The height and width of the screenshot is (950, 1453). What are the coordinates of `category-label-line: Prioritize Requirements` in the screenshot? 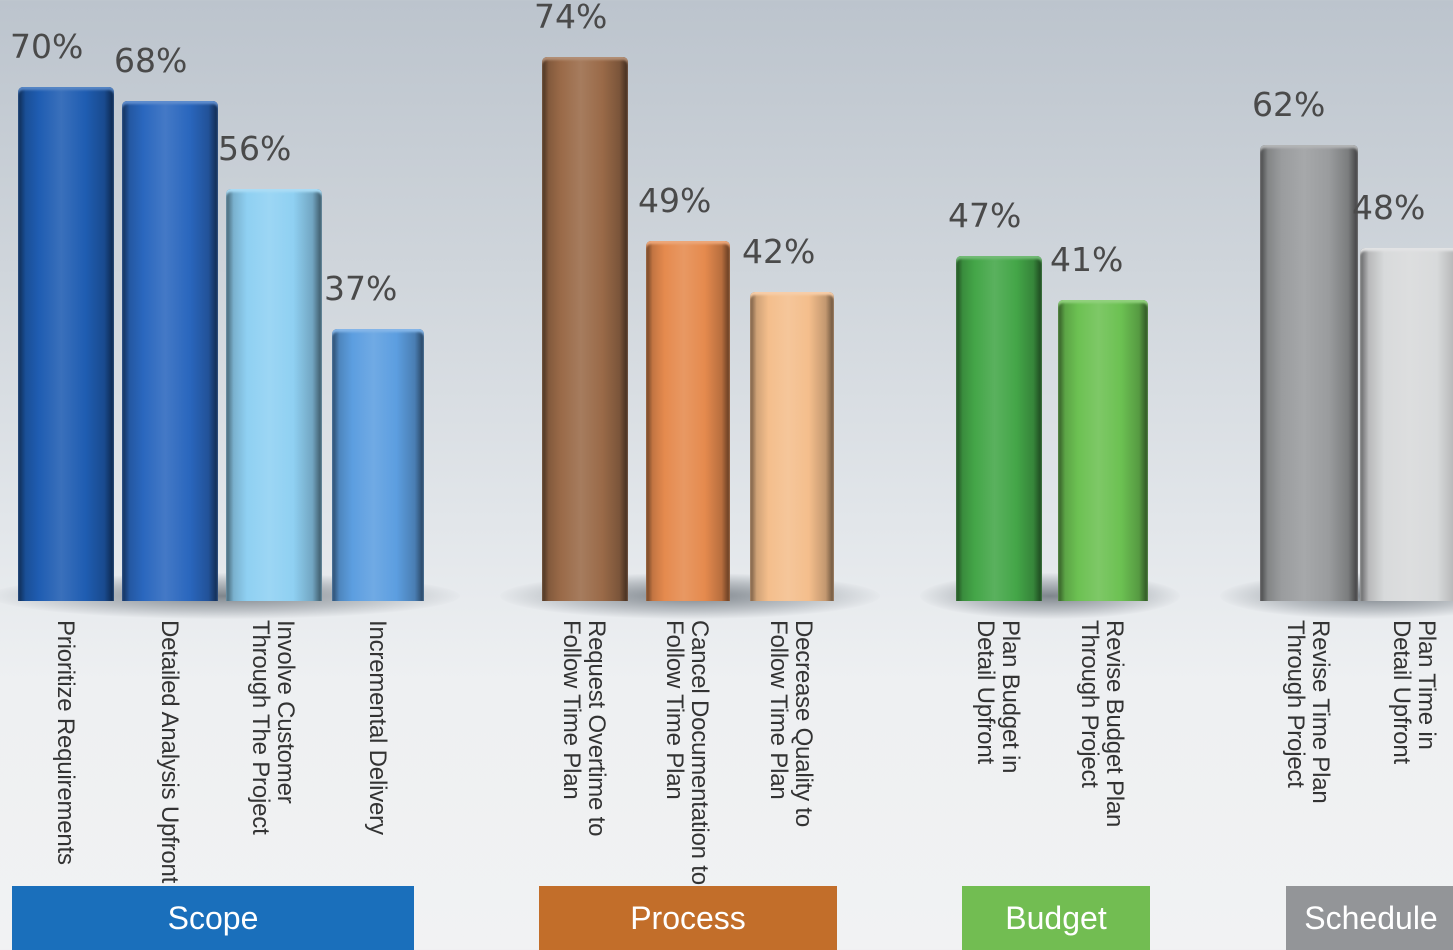 It's located at (65, 742).